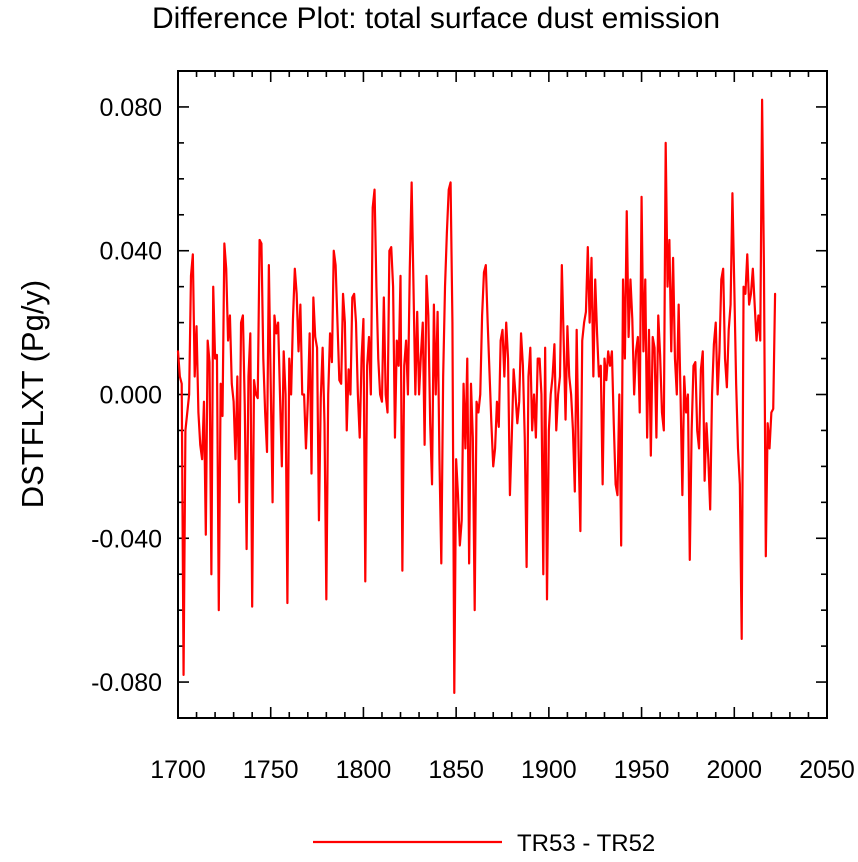  What do you see at coordinates (827, 770) in the screenshot?
I see `x-tick-label: 2050` at bounding box center [827, 770].